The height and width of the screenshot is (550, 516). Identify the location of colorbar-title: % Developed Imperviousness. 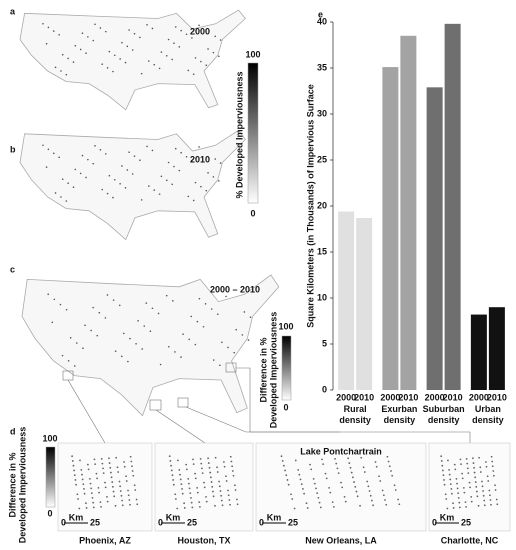
(239, 134).